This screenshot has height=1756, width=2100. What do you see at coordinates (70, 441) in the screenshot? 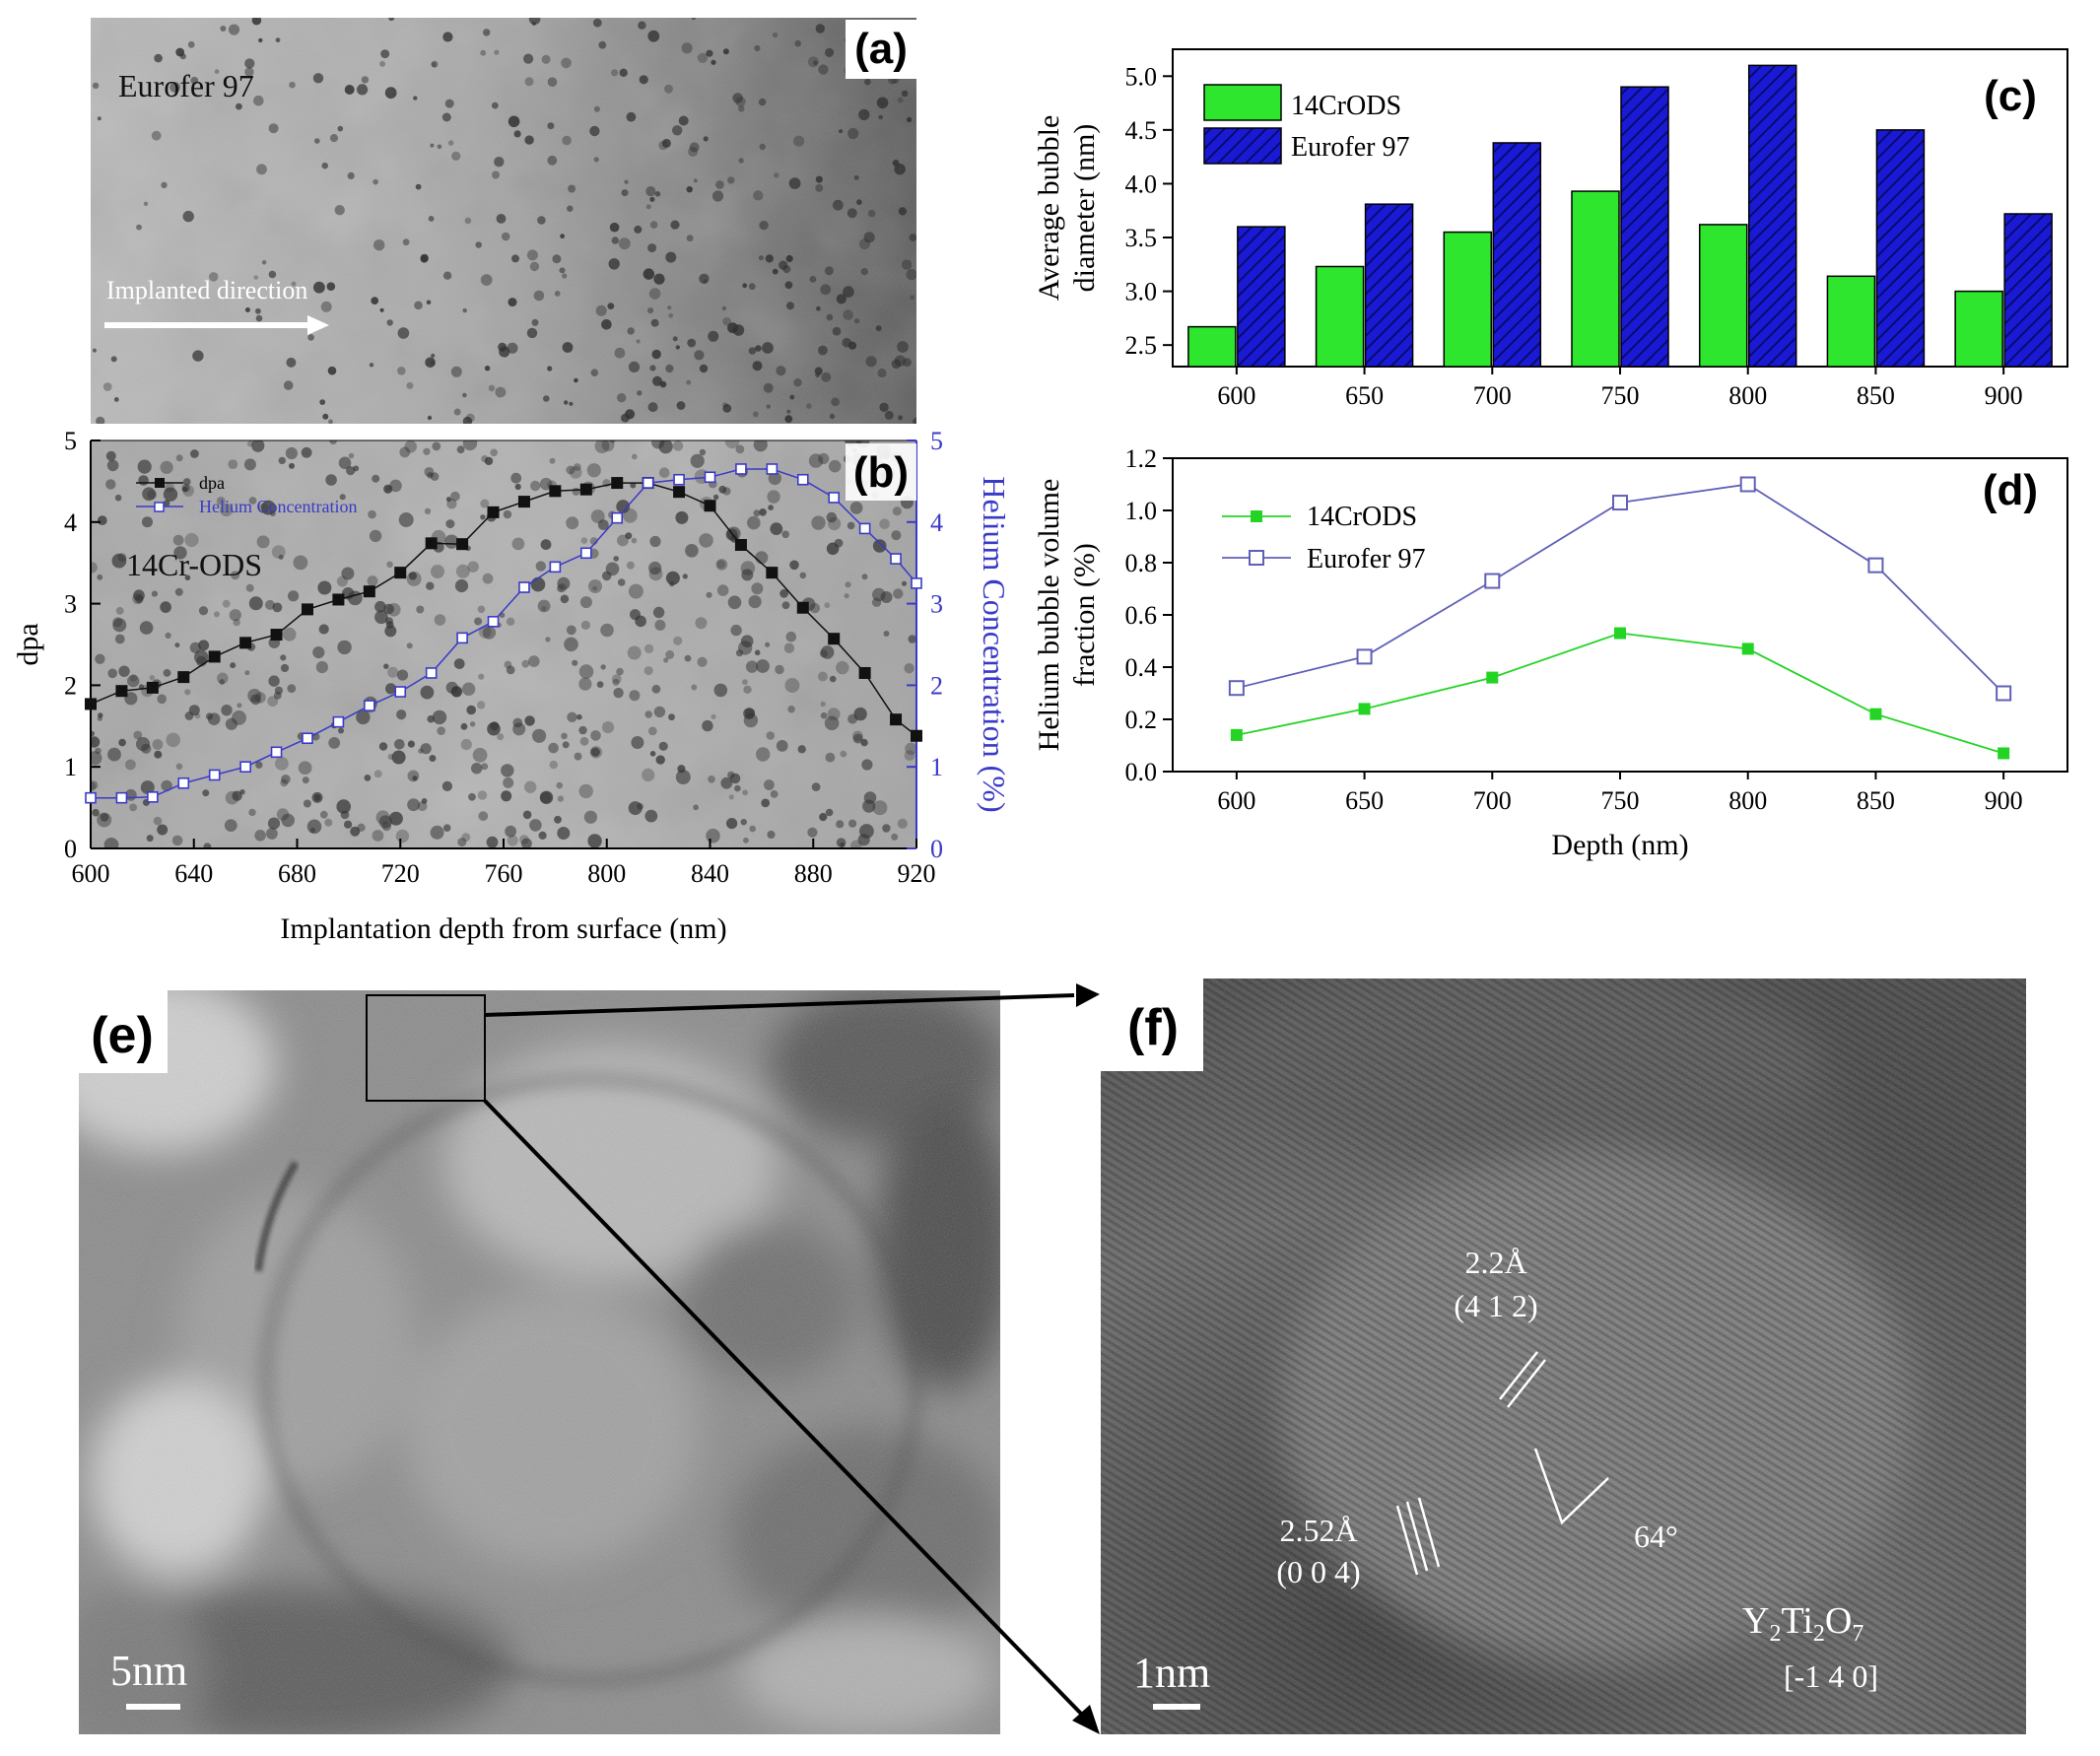
I see `b-y-tick-label: 5` at bounding box center [70, 441].